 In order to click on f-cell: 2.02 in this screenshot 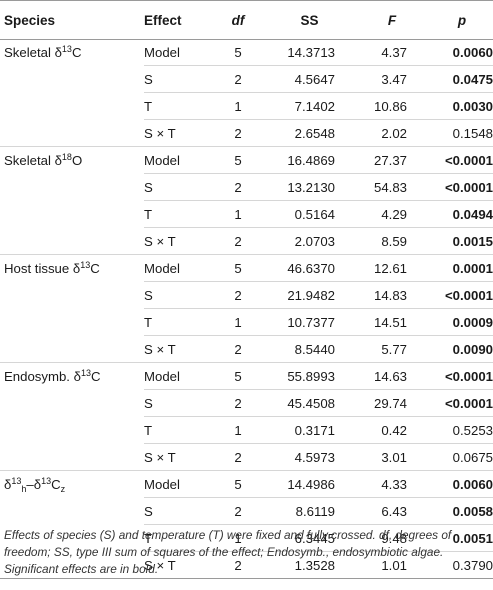, I will do `click(392, 133)`.